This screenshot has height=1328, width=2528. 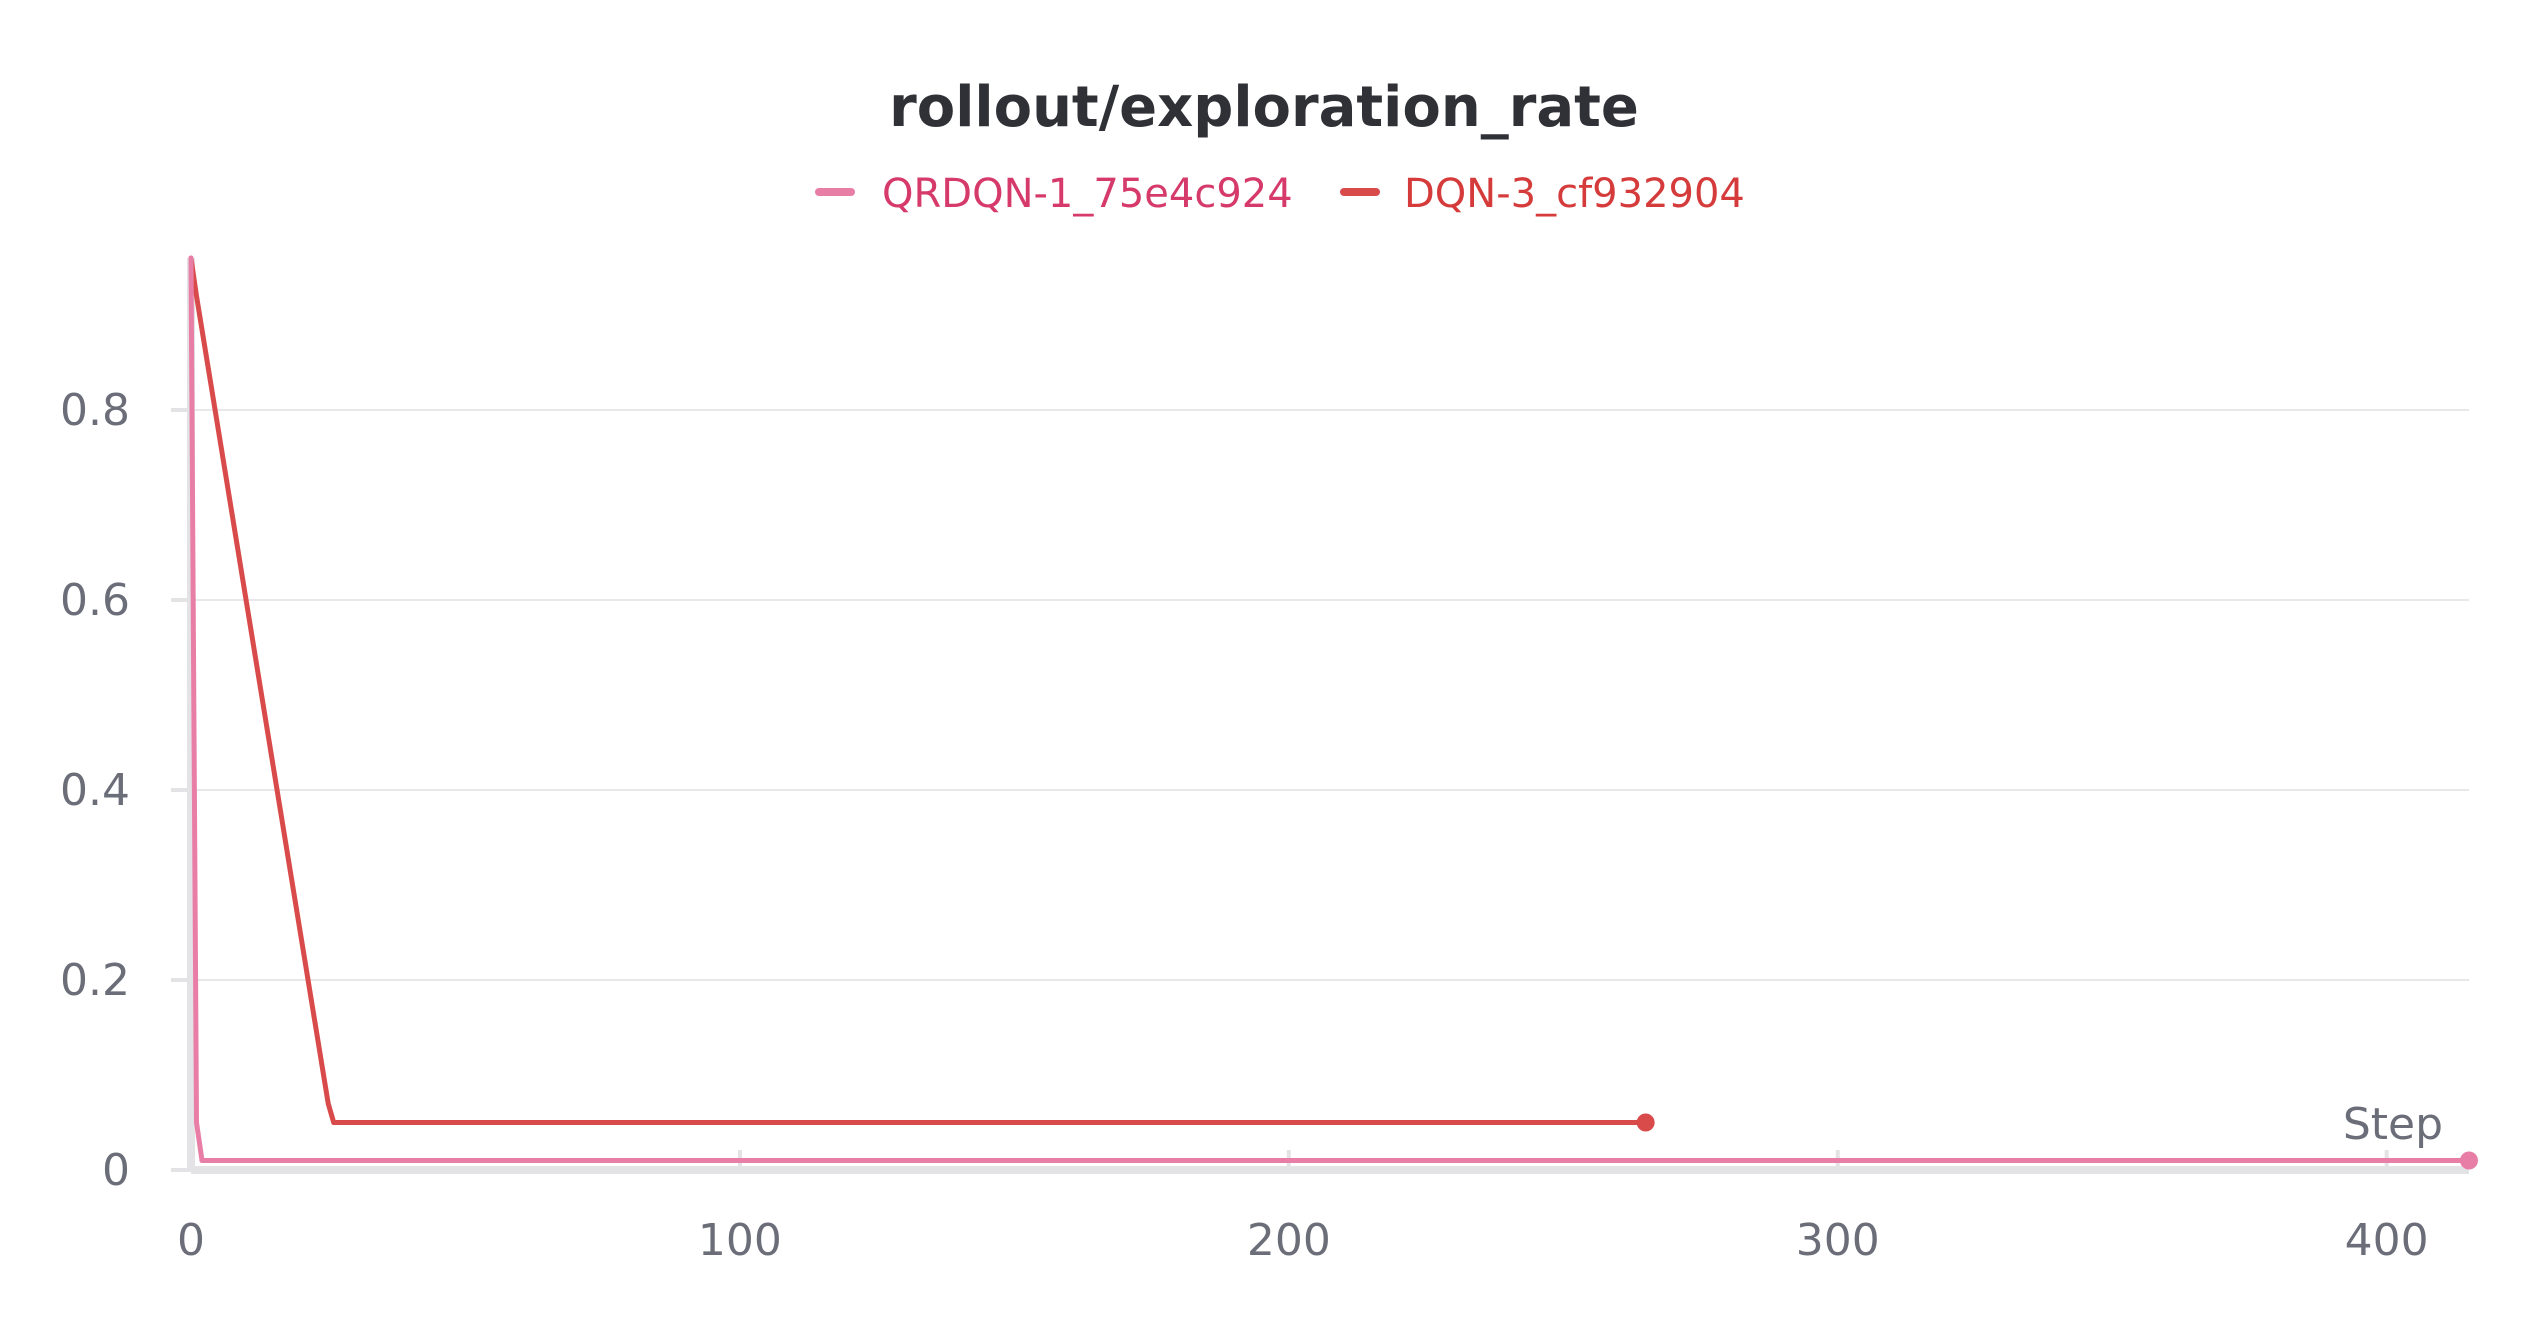 I want to click on legend: QRDQN-1_75e4c924 DQN-3_cf932904, so click(x=1280, y=194).